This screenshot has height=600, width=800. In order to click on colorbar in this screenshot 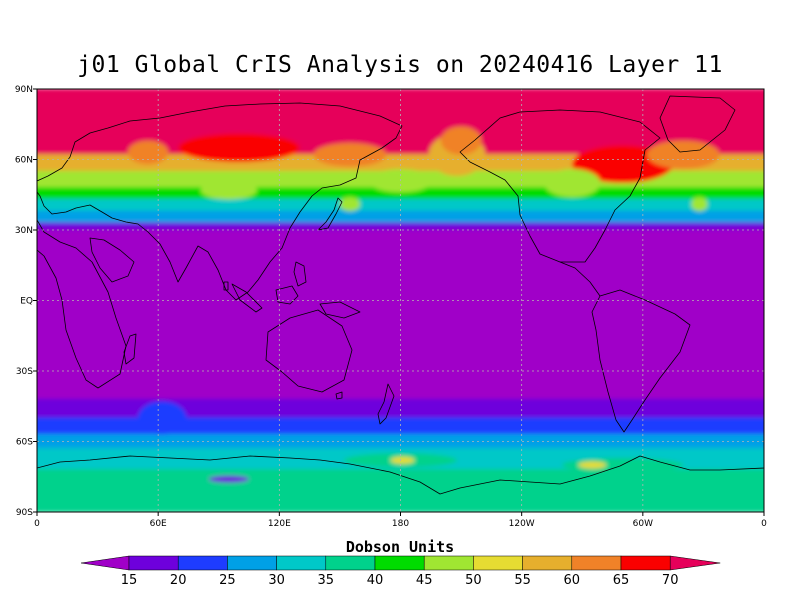, I will do `click(400, 563)`.